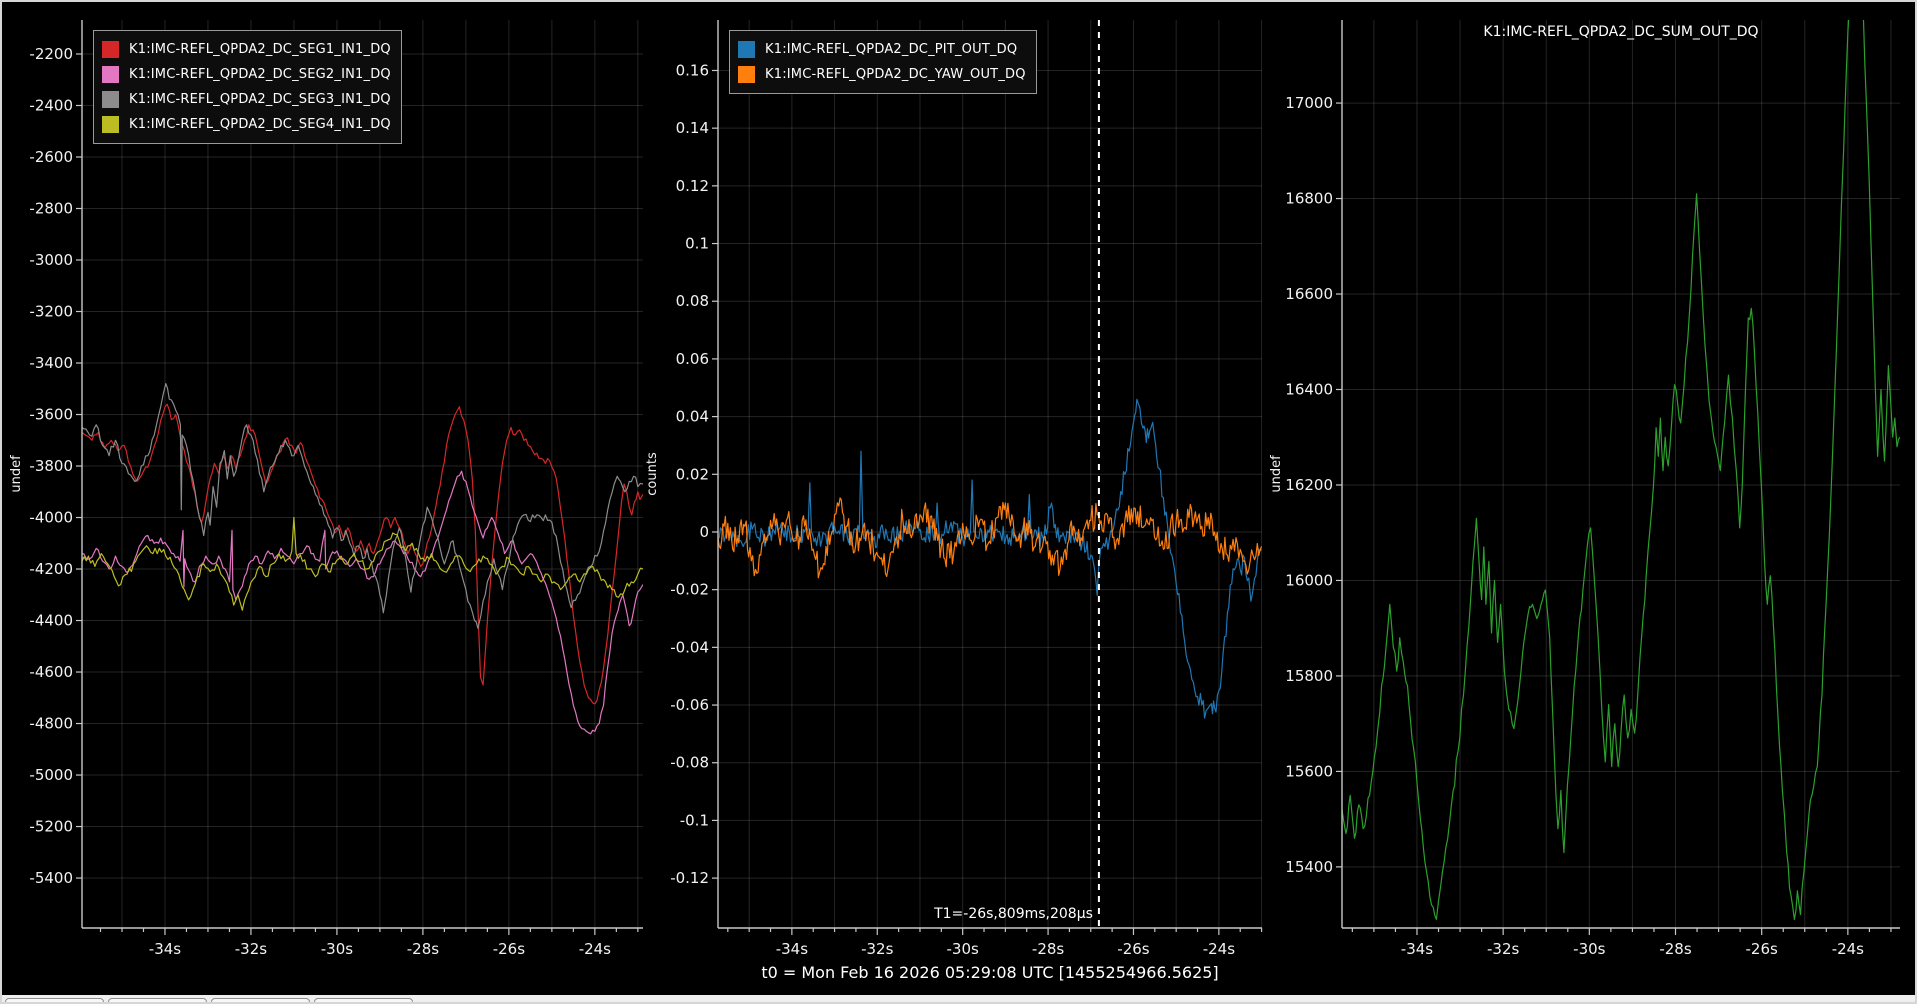 This screenshot has width=1917, height=1004. What do you see at coordinates (1309, 485) in the screenshot?
I see `y-tick-label: 16200` at bounding box center [1309, 485].